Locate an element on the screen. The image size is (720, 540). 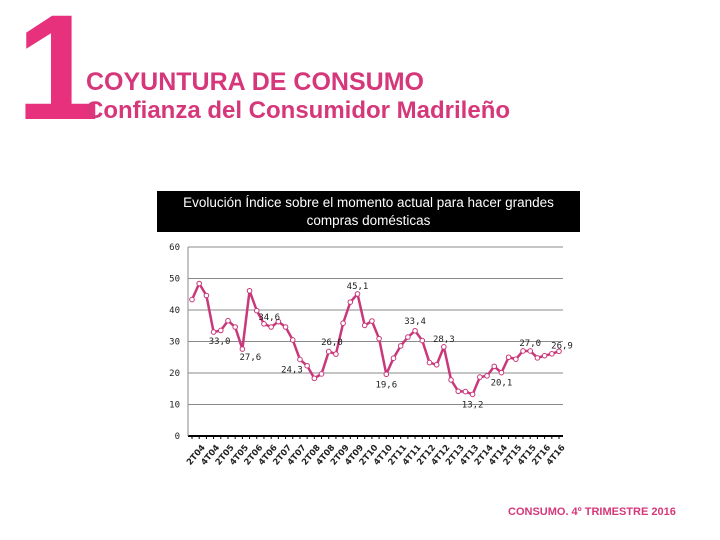
page-title: COYUNTURA DE CONSUMO is located at coordinates (255, 82).